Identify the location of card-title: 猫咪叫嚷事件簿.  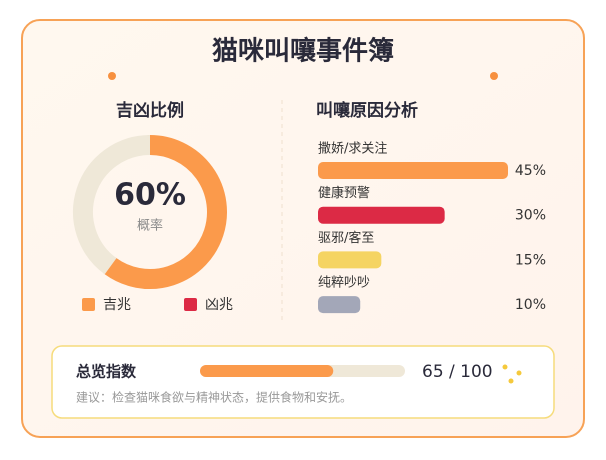
(303, 51).